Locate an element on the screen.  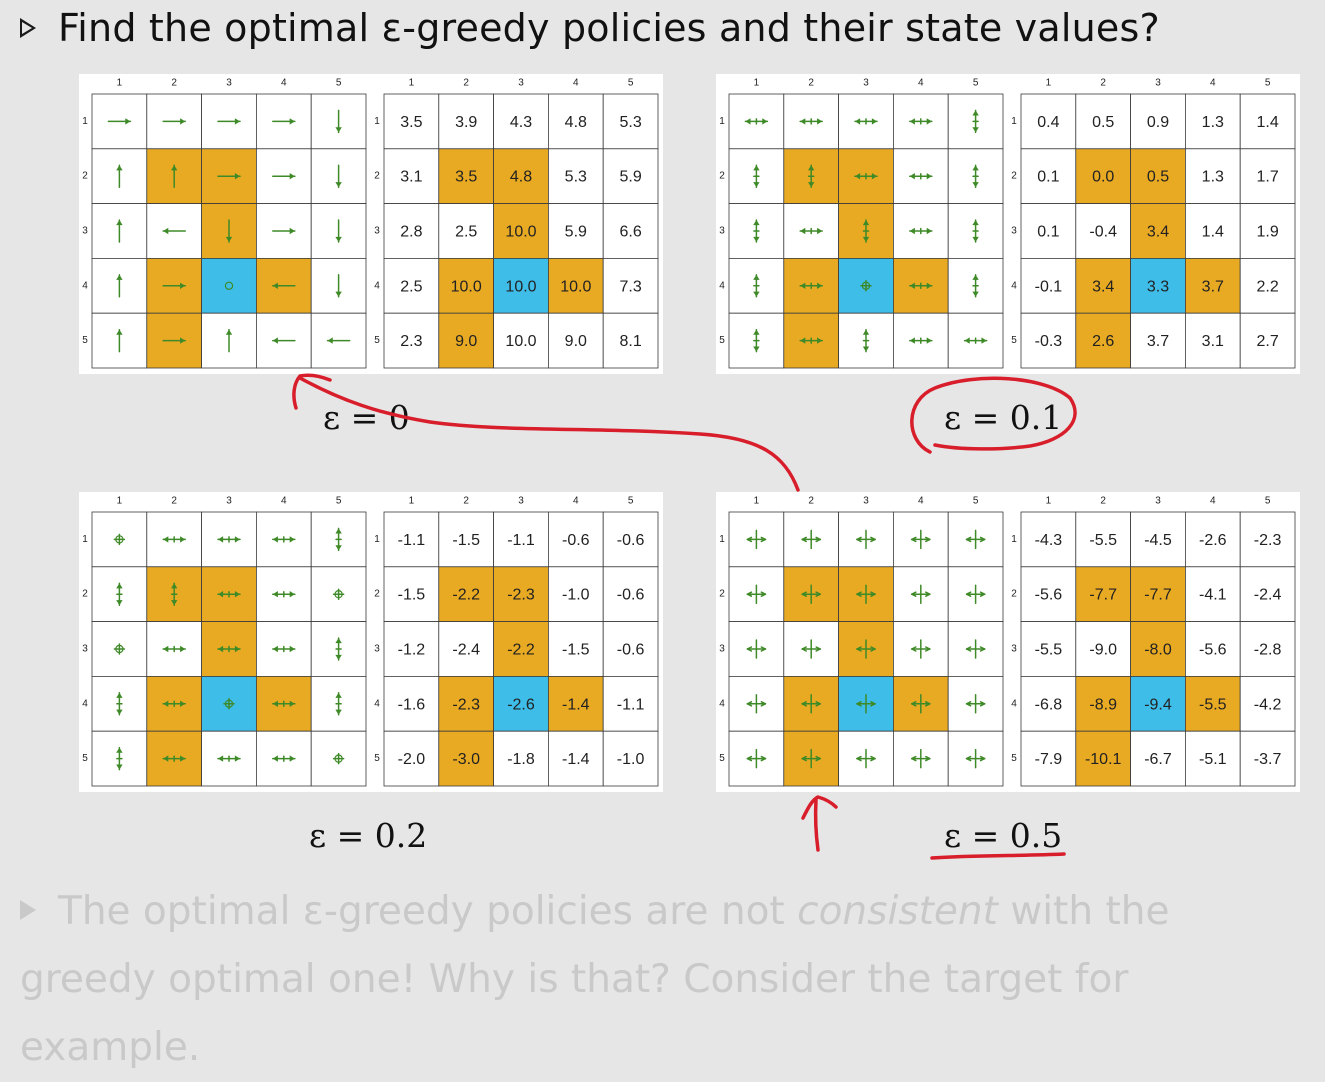
column-label: 1 is located at coordinates (757, 83).